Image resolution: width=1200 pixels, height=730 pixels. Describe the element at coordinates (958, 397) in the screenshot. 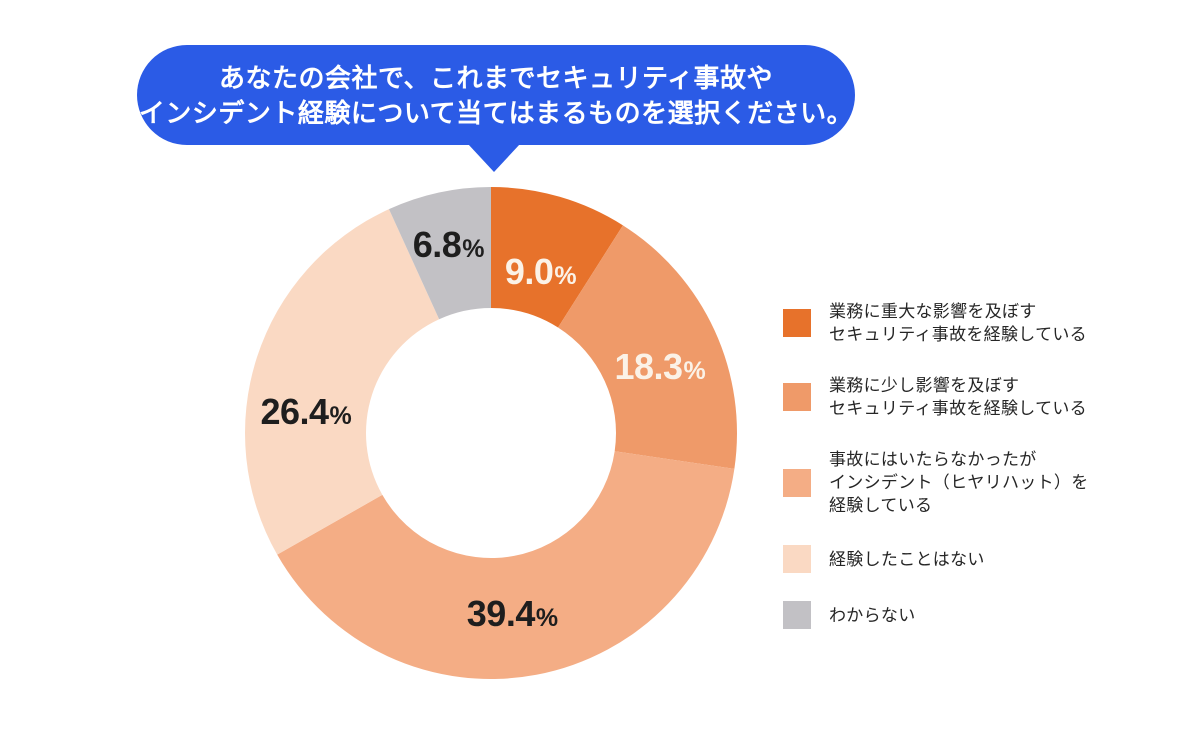

I see `legend-label: 業務に少し影響を及ぼすセキュリティ事故を経験している` at that location.